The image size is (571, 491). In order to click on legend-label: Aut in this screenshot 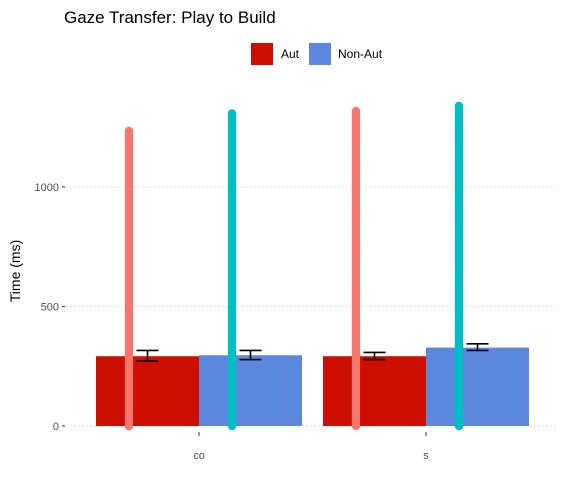, I will do `click(290, 54)`.